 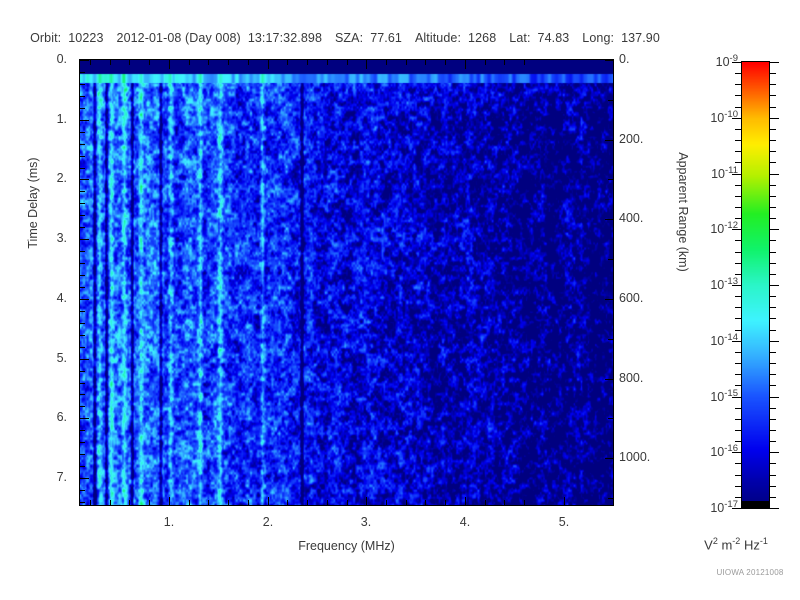 What do you see at coordinates (86, 38) in the screenshot?
I see `orbit-value: 10223` at bounding box center [86, 38].